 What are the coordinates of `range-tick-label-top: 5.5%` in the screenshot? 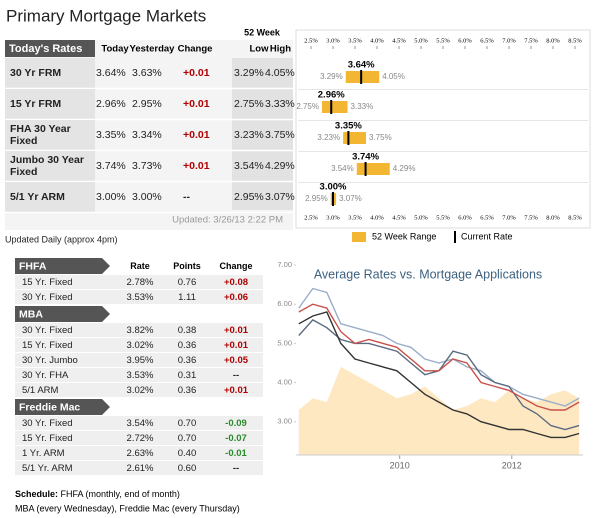 It's located at (443, 40).